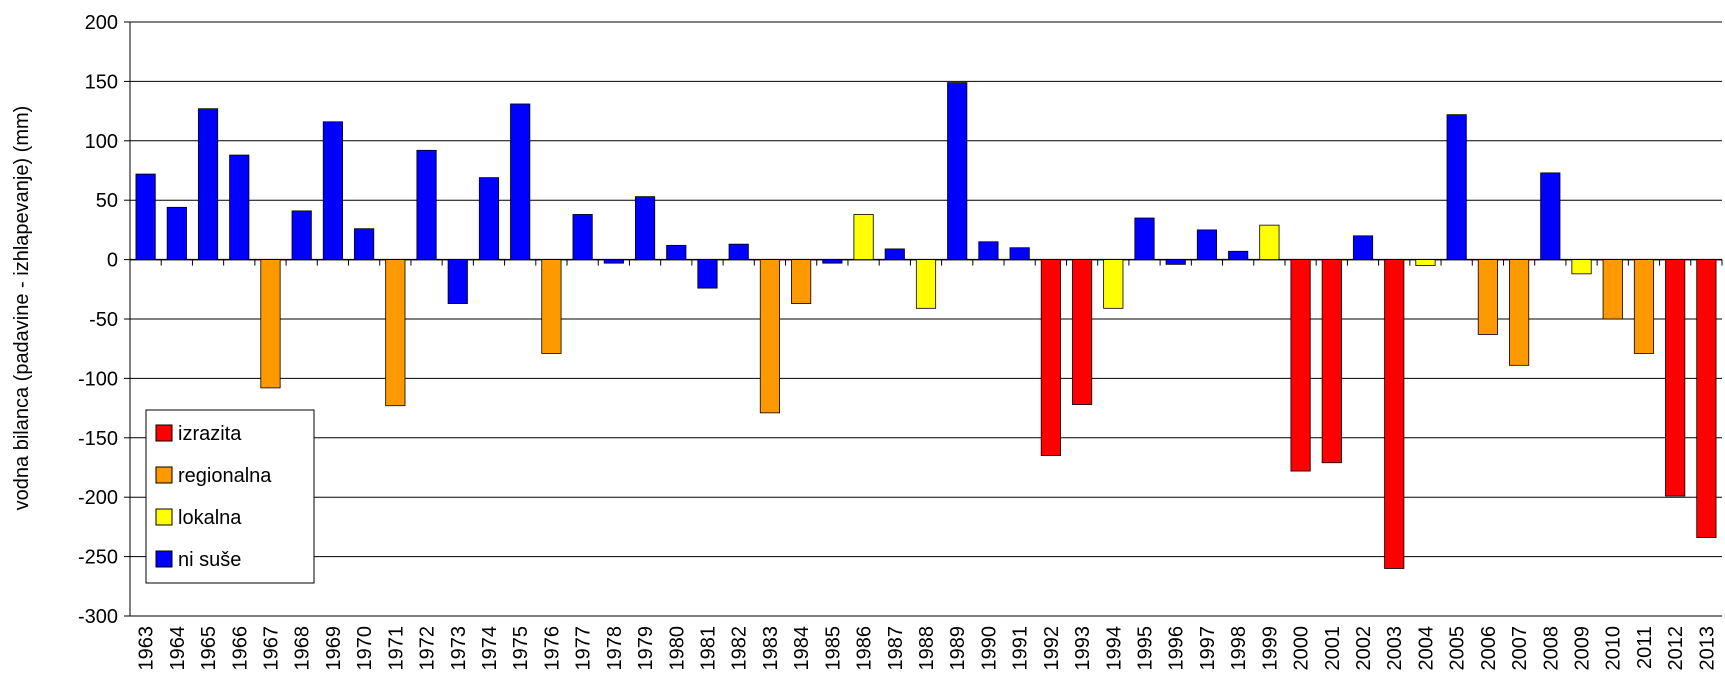 This screenshot has height=700, width=1725. I want to click on x-tick-label: 1997, so click(1208, 648).